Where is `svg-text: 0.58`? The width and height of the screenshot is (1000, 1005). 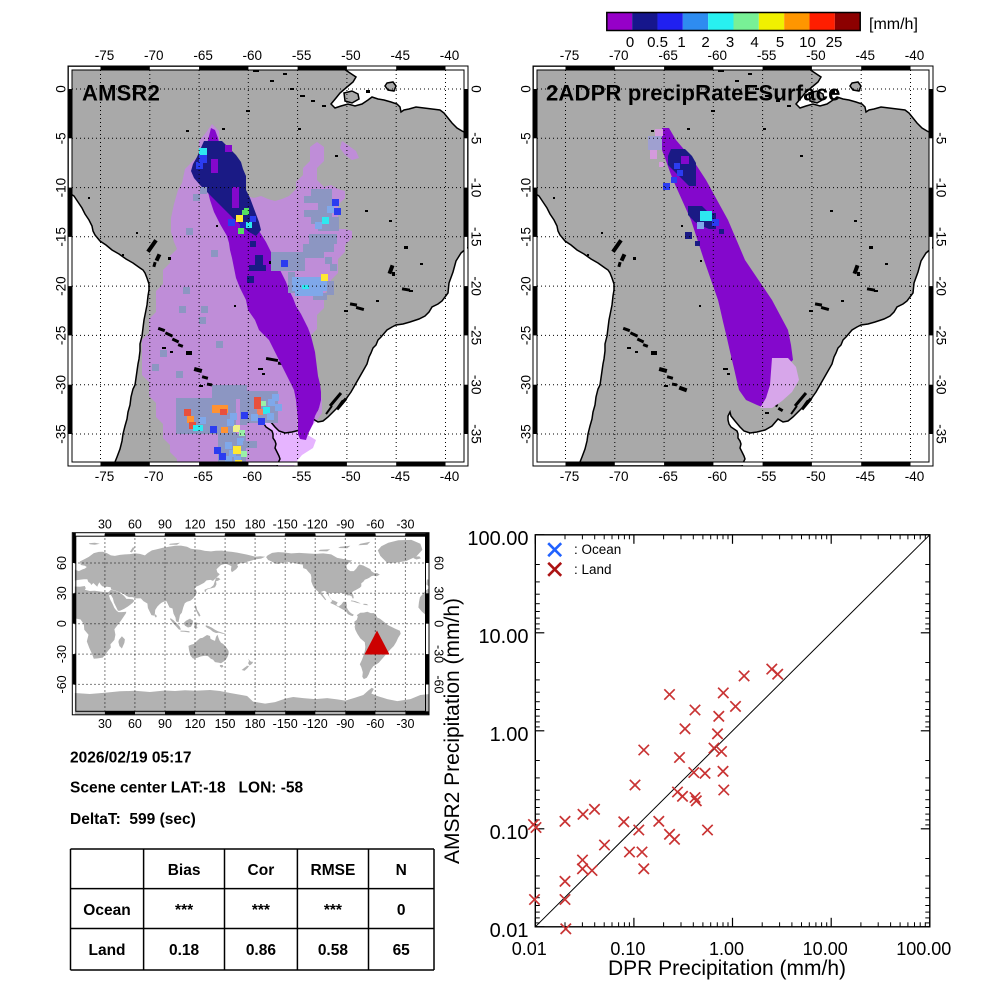 svg-text: 0.58 is located at coordinates (333, 950).